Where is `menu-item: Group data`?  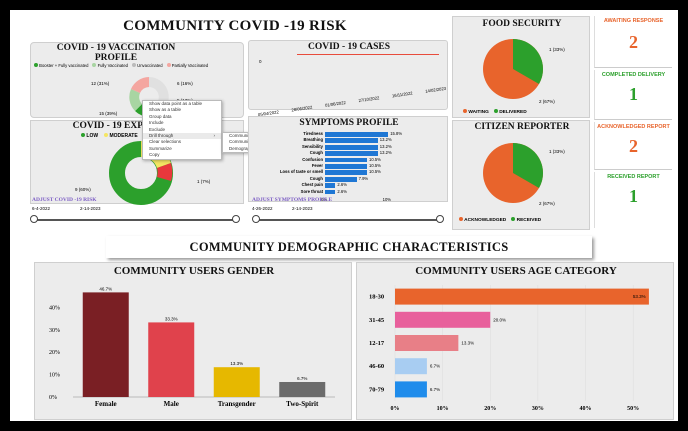
menu-item: Group data is located at coordinates (160, 116).